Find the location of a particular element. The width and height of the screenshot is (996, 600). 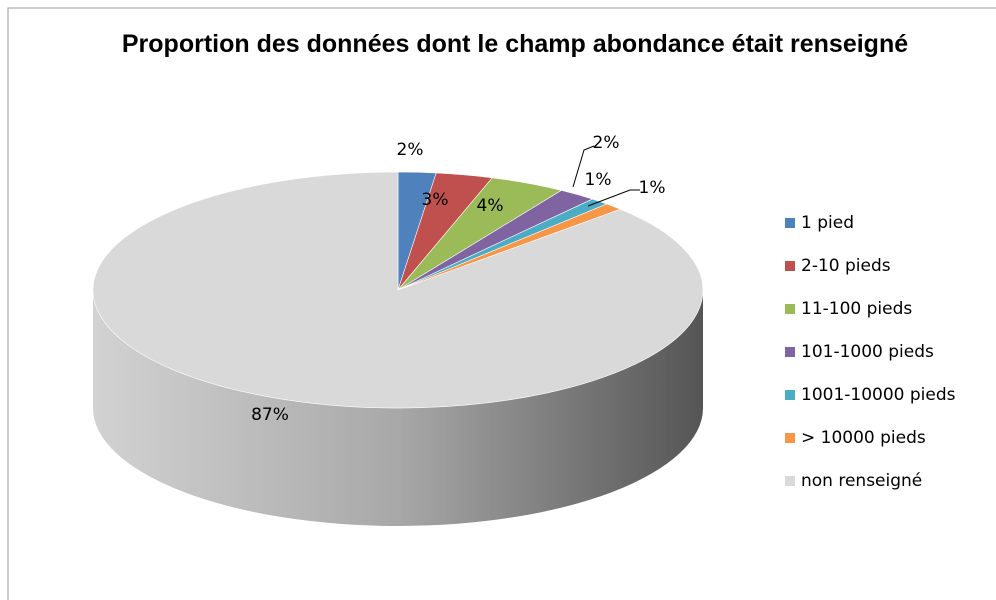

data-label: 3% is located at coordinates (435, 200).